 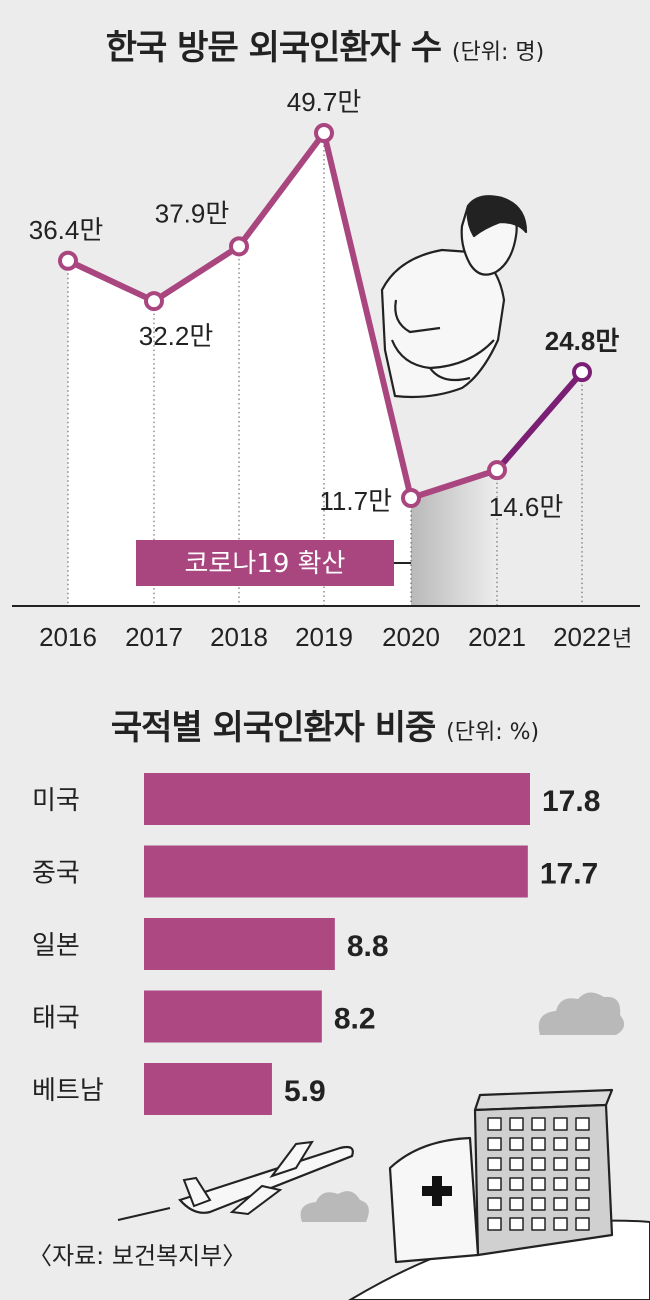 I want to click on bar-value-일본: 8.8, so click(x=368, y=946).